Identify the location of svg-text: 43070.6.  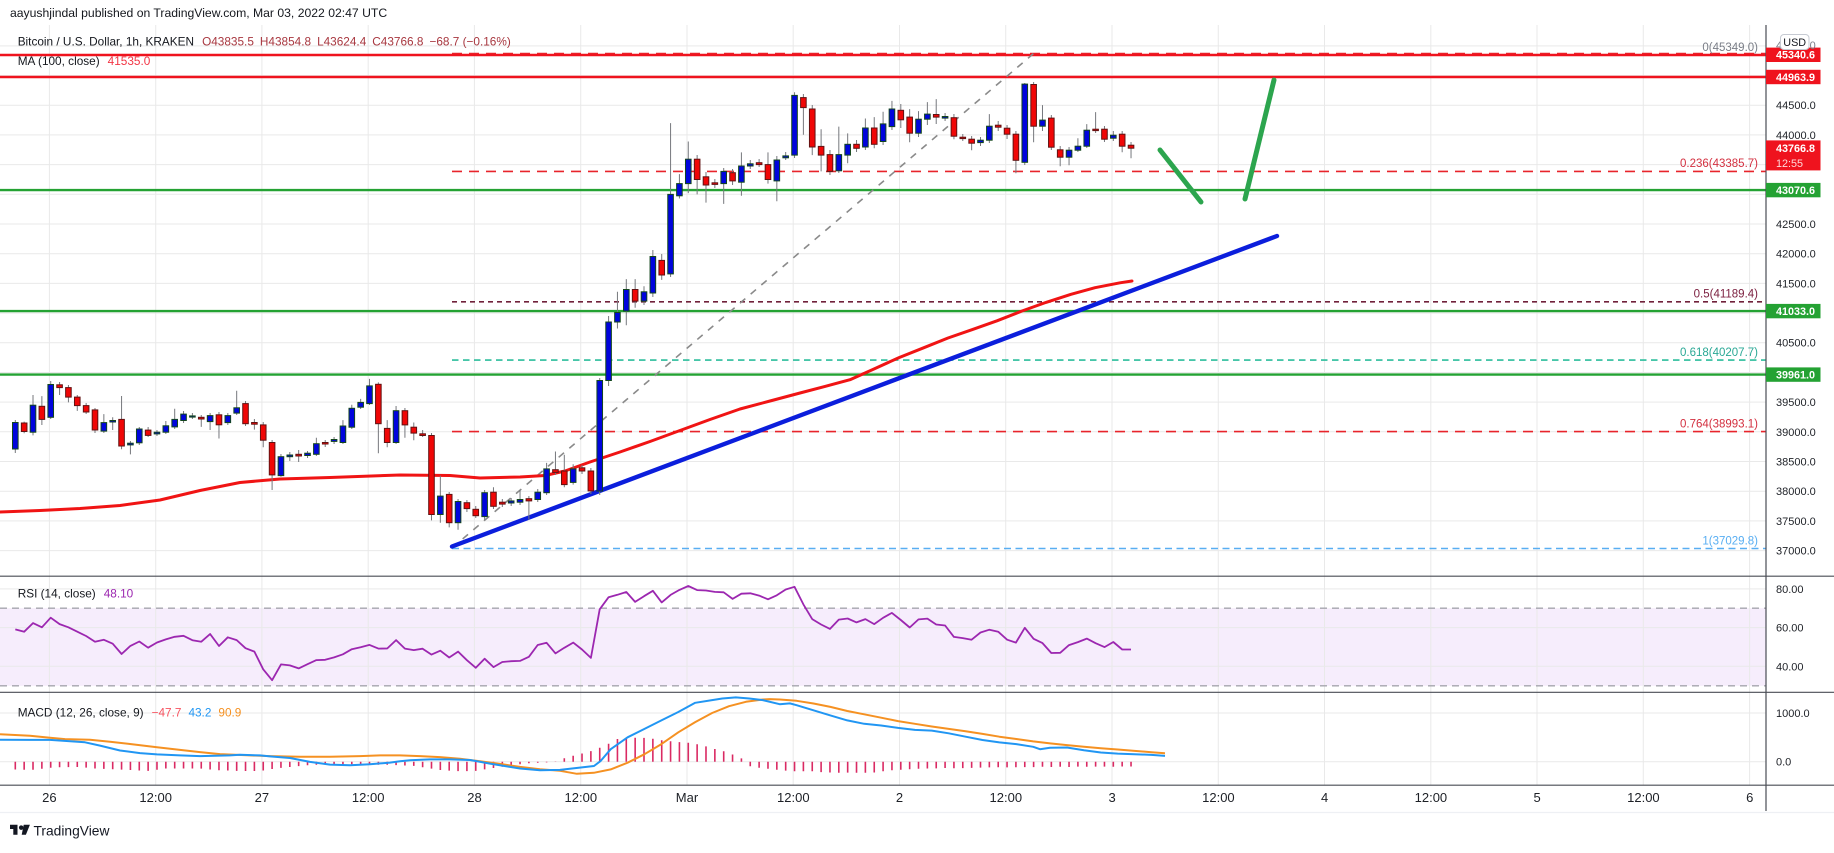
(1795, 191).